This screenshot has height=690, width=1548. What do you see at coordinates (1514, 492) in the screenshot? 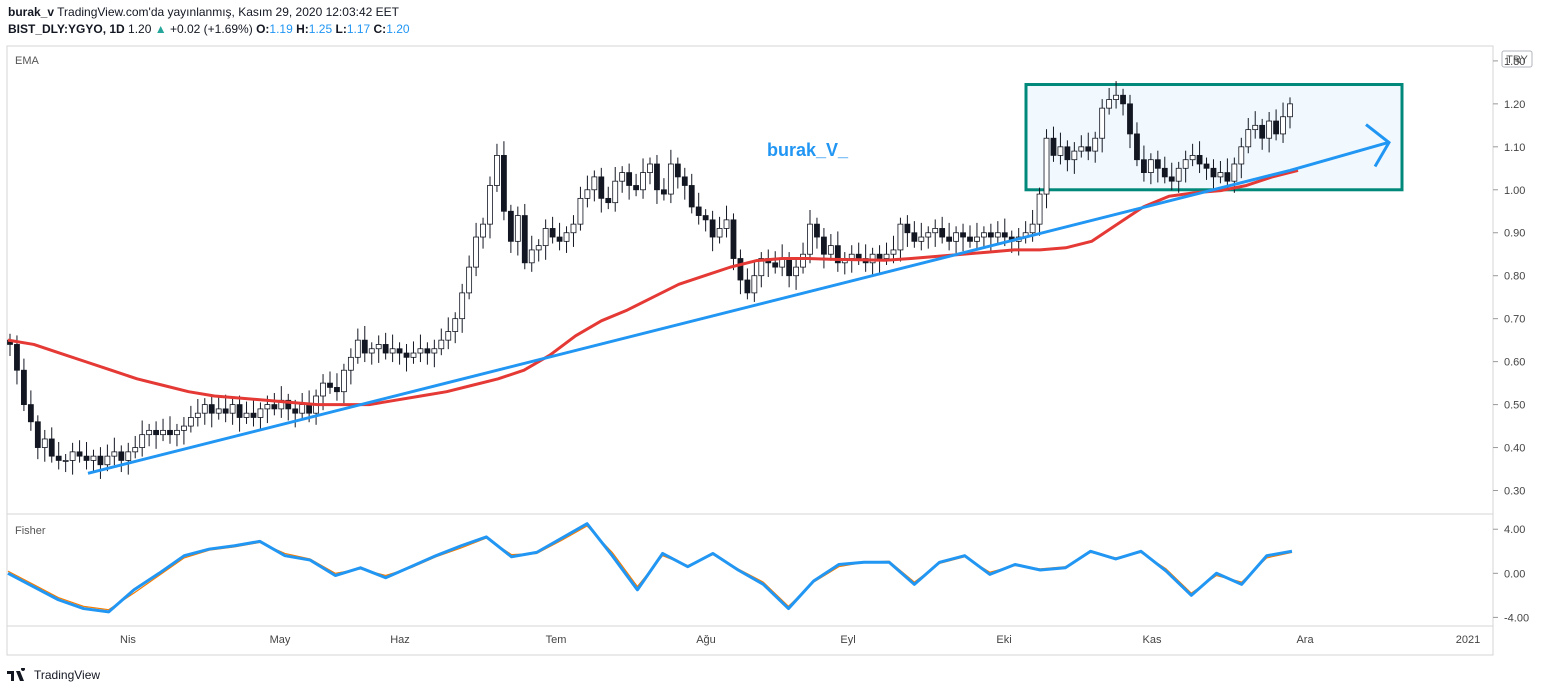
I see `price-tick-label: 0.30` at bounding box center [1514, 492].